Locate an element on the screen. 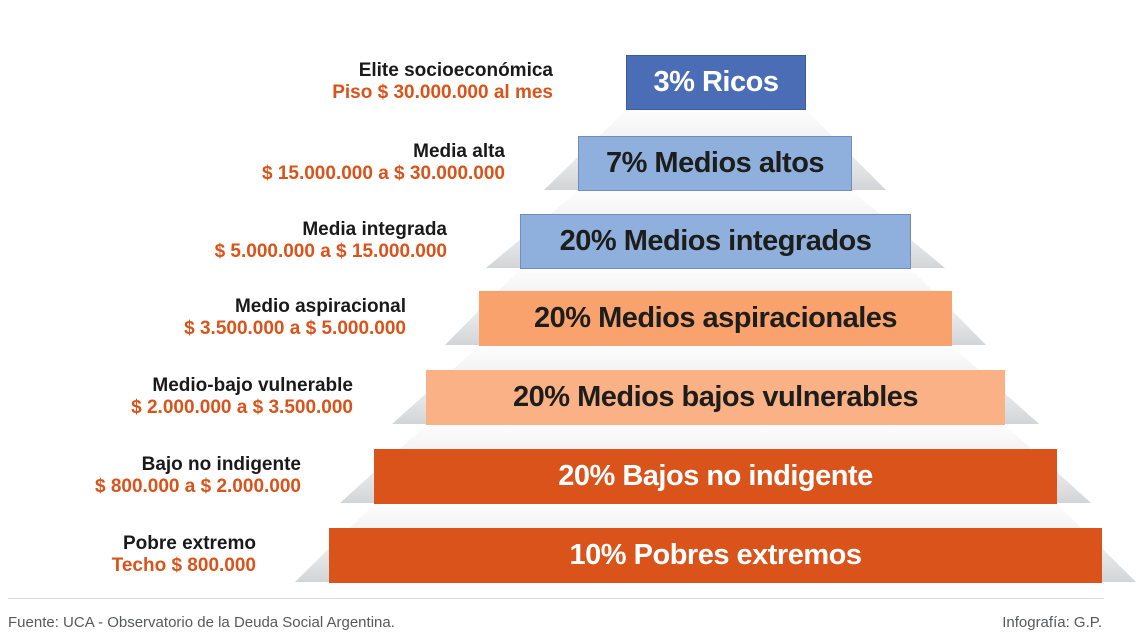 The width and height of the screenshot is (1140, 641). tier-name: Media integrada is located at coordinates (374, 229).